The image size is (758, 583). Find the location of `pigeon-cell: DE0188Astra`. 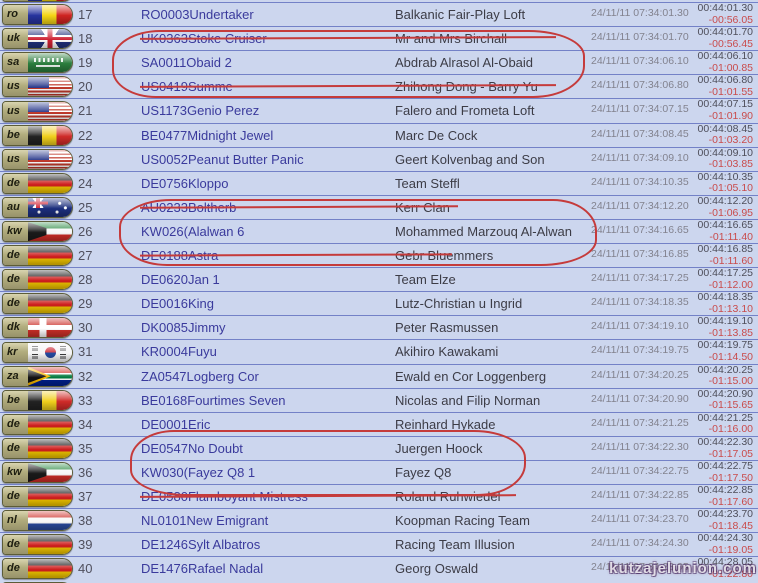

pigeon-cell: DE0188Astra is located at coordinates (179, 255).